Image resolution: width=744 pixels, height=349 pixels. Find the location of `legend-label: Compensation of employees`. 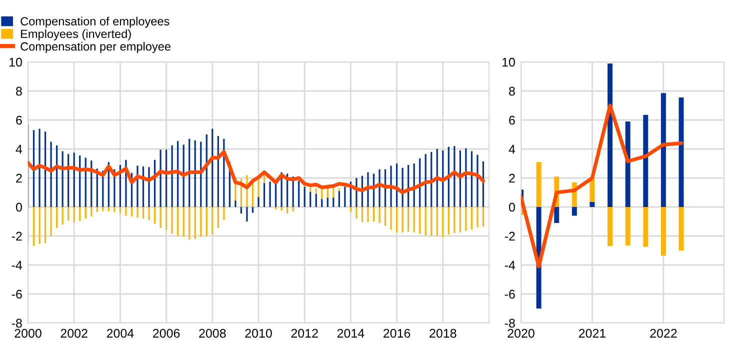

legend-label: Compensation of employees is located at coordinates (95, 22).